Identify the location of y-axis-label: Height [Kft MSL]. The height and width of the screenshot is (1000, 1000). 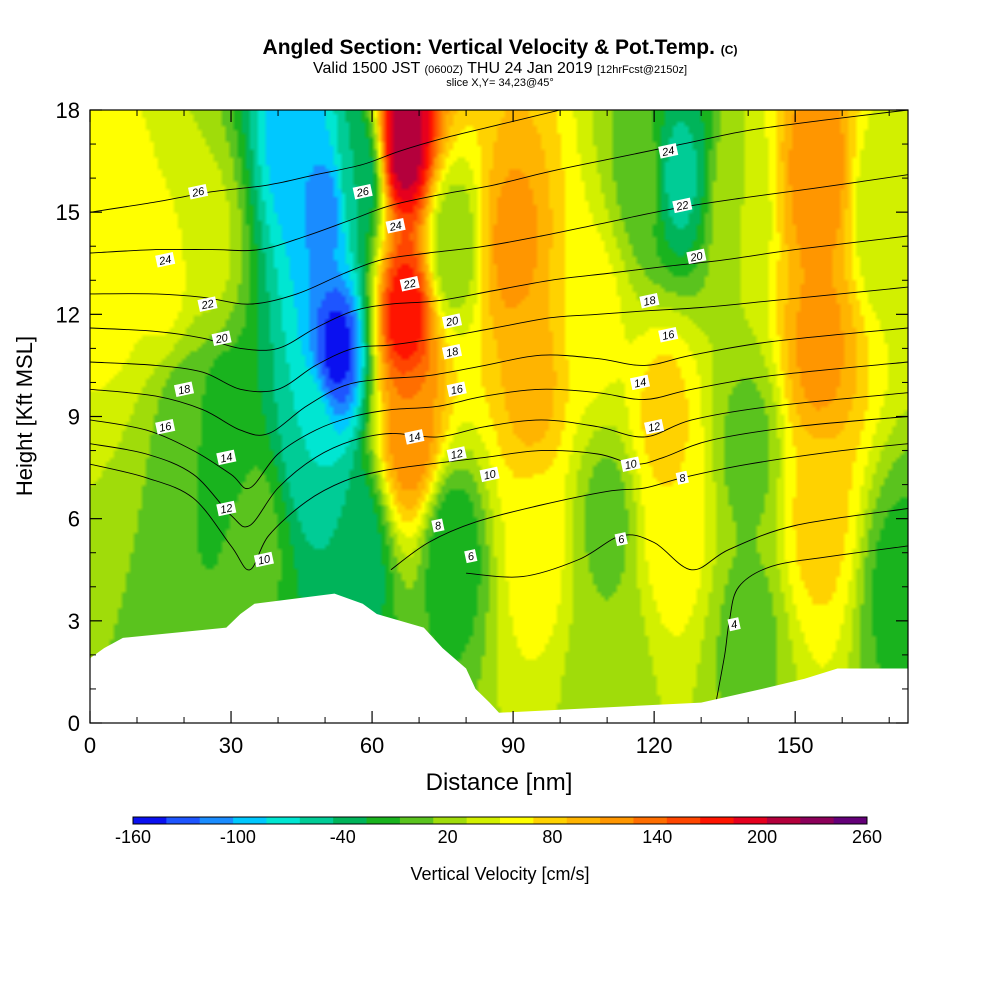
(24, 416).